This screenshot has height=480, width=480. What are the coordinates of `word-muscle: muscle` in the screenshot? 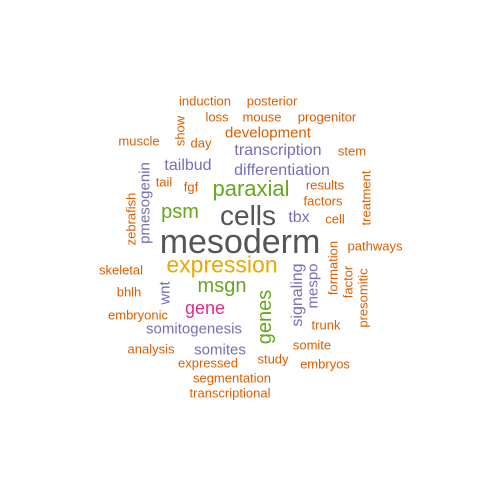 It's located at (139, 141).